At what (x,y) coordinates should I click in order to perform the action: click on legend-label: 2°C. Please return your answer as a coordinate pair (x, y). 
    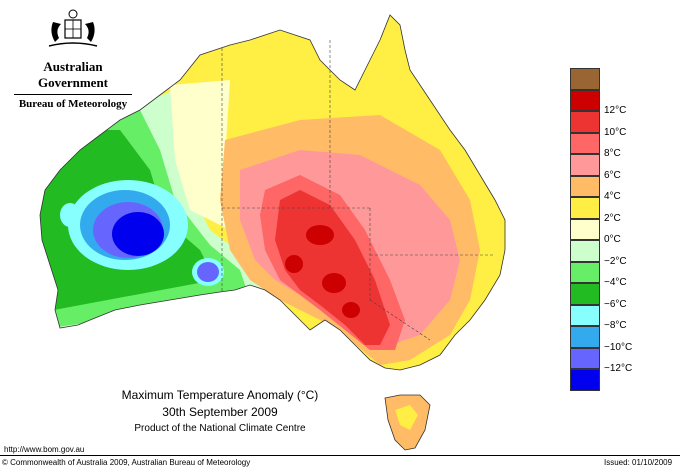
    Looking at the image, I should click on (612, 218).